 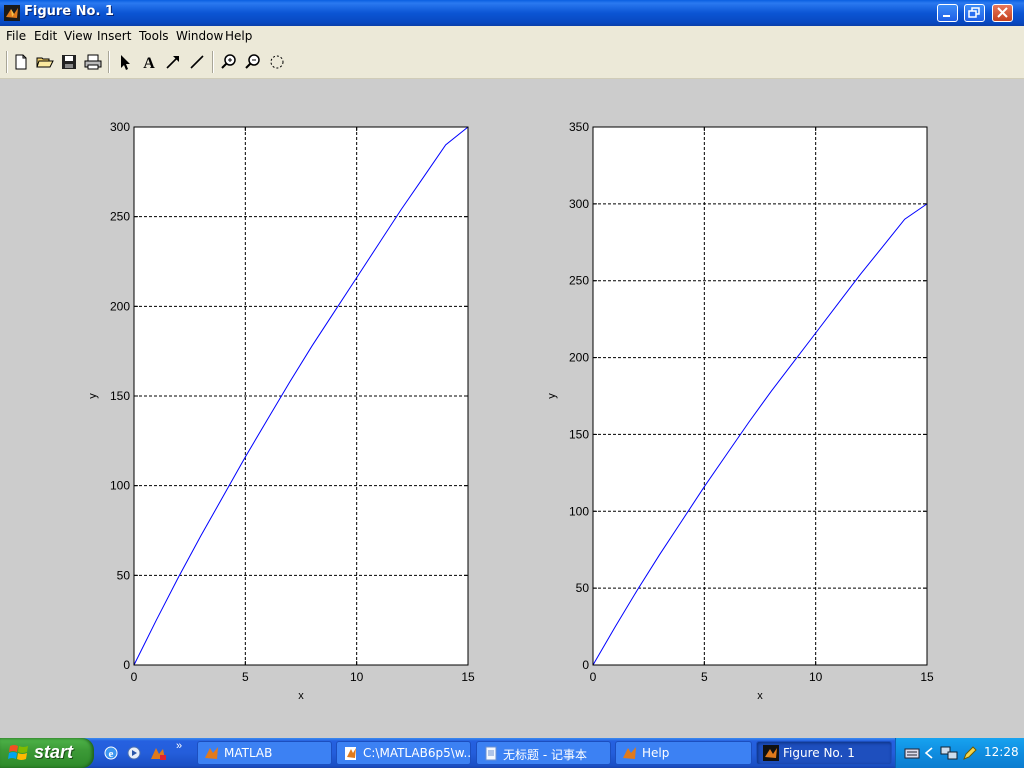 I want to click on menu-file: File, so click(x=16, y=36).